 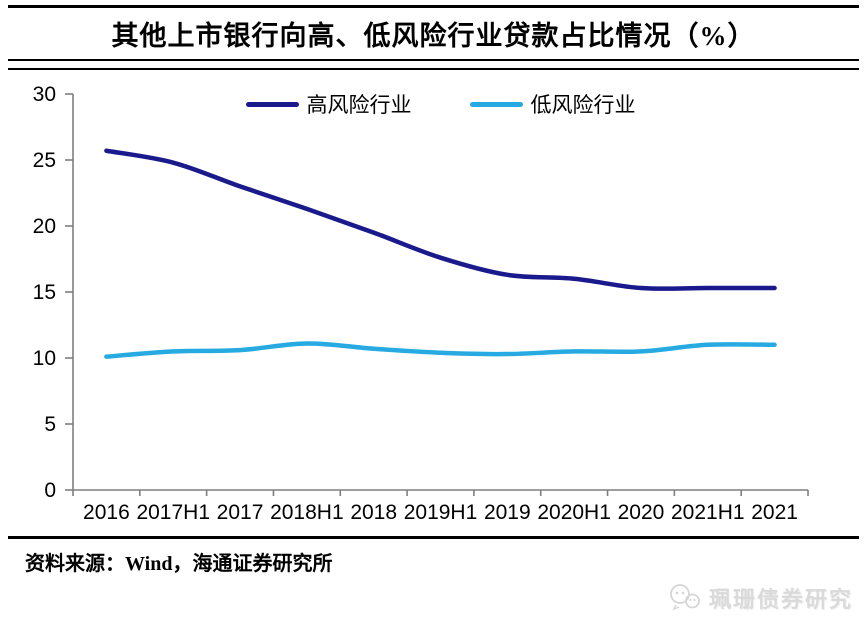 What do you see at coordinates (44, 94) in the screenshot?
I see `y-tick-label: 30` at bounding box center [44, 94].